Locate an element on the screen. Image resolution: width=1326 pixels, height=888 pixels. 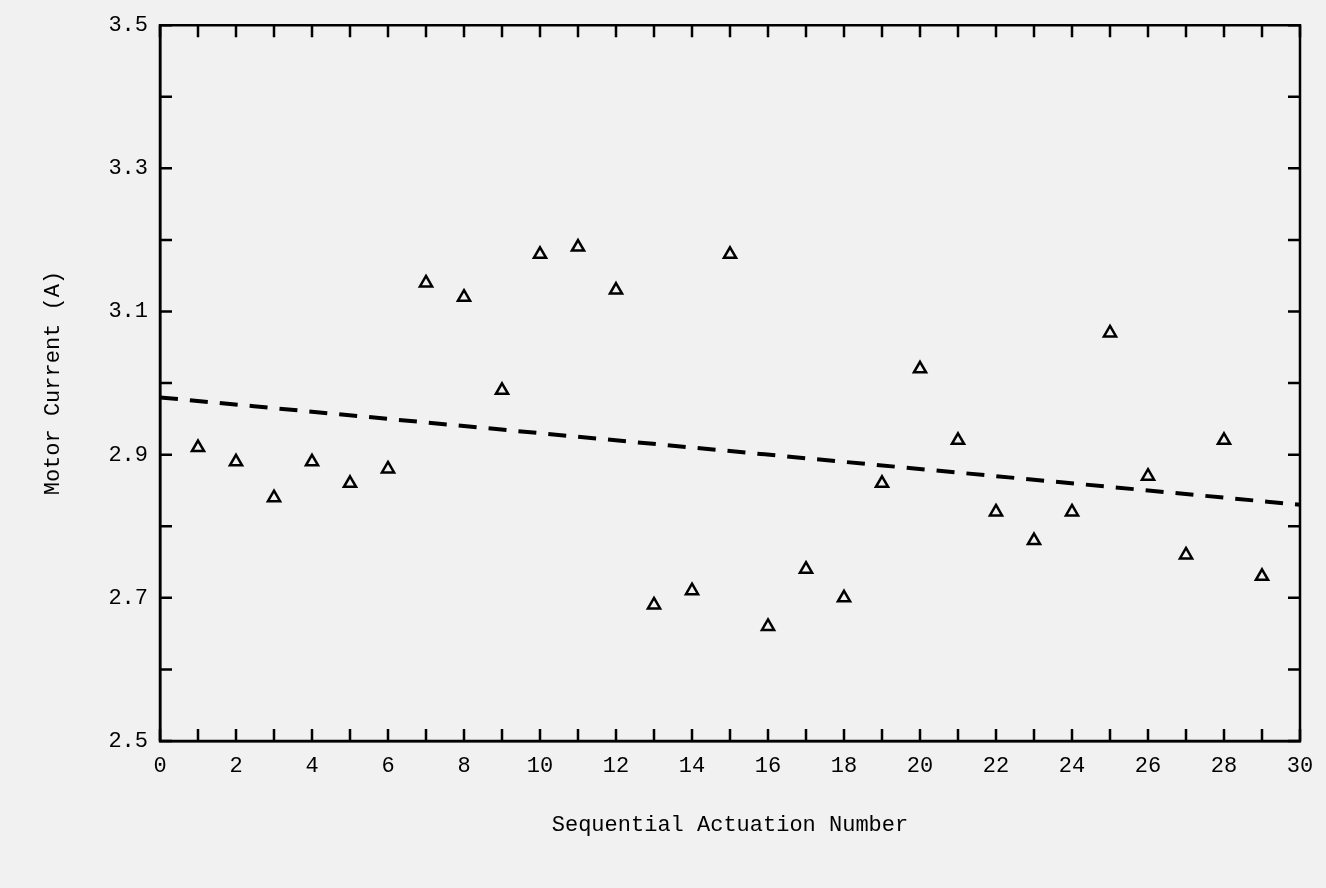
x-tick-label: 26 is located at coordinates (1148, 767).